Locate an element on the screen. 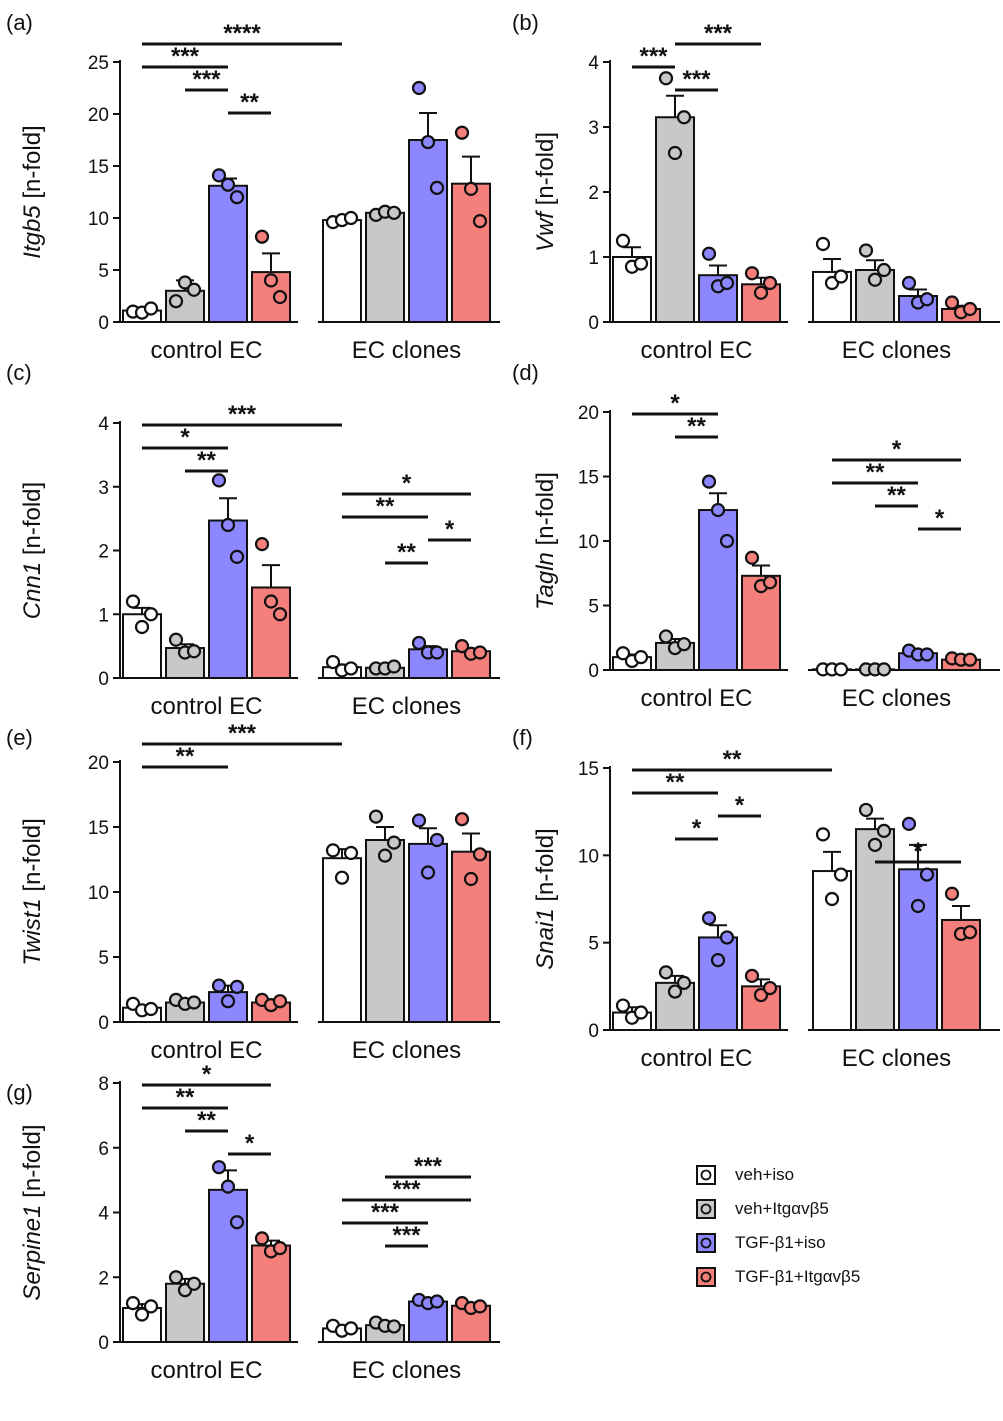 This screenshot has width=1003, height=1421. y-axis-title: Snai1 [n-fold] is located at coordinates (545, 898).